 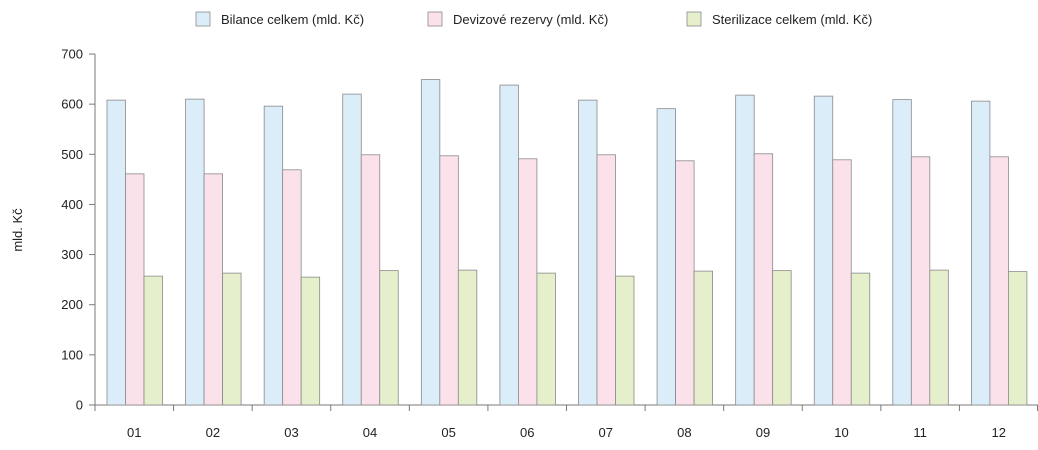 What do you see at coordinates (78, 230) in the screenshot?
I see `y-axis: 0 100 200 300 400 500 600 700` at bounding box center [78, 230].